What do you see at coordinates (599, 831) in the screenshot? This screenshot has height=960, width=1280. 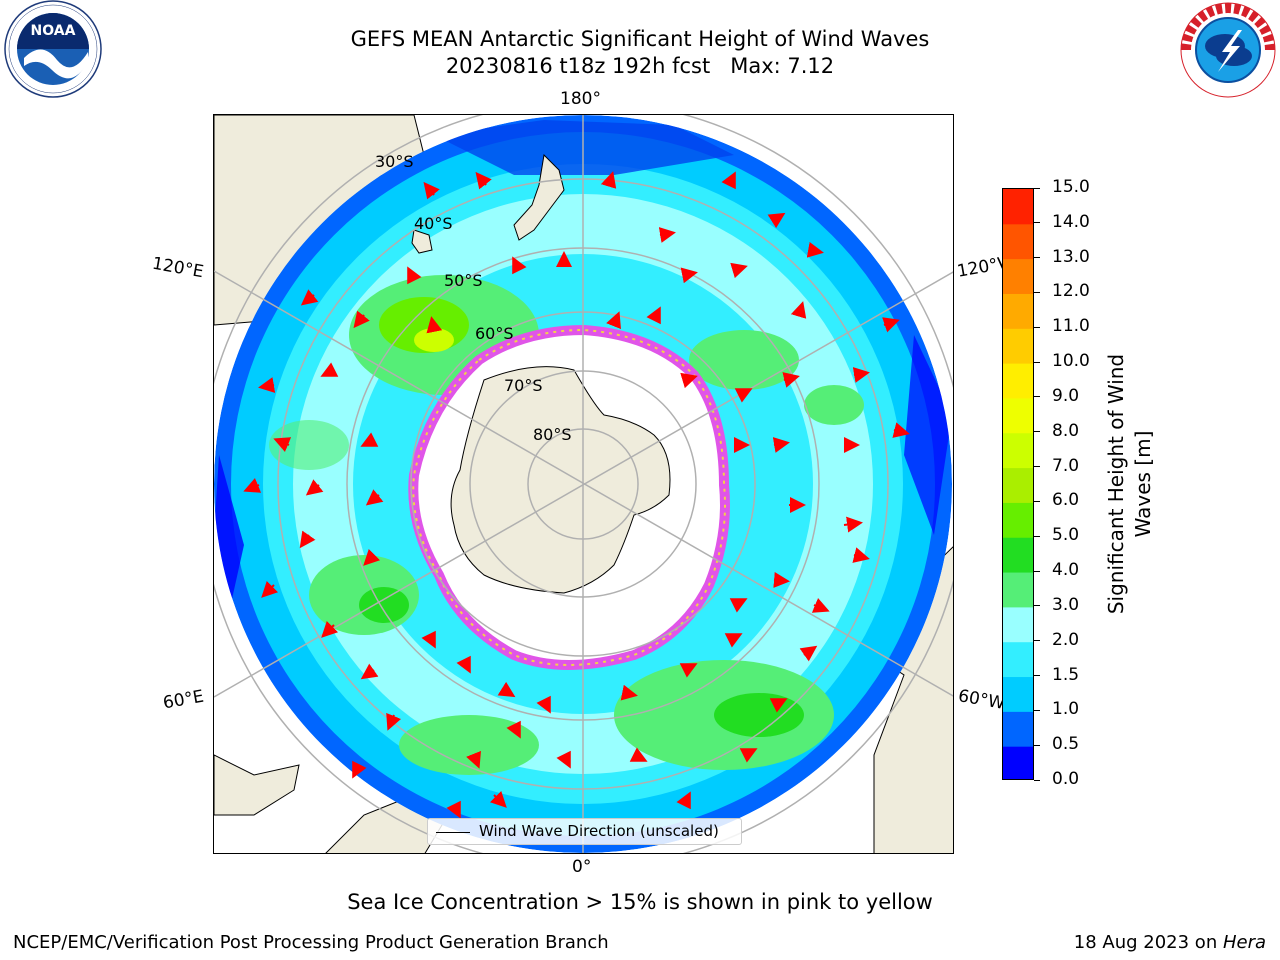 I see `legend-label: Wind Wave Direction (unscaled)` at bounding box center [599, 831].